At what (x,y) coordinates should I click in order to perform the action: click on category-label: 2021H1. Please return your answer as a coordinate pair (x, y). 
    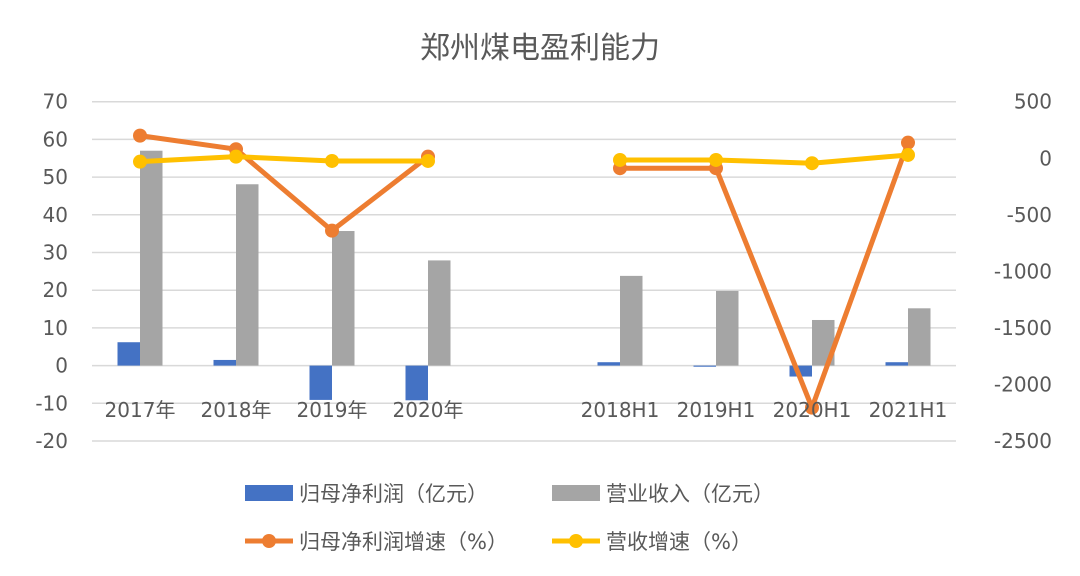
    Looking at the image, I should click on (908, 410).